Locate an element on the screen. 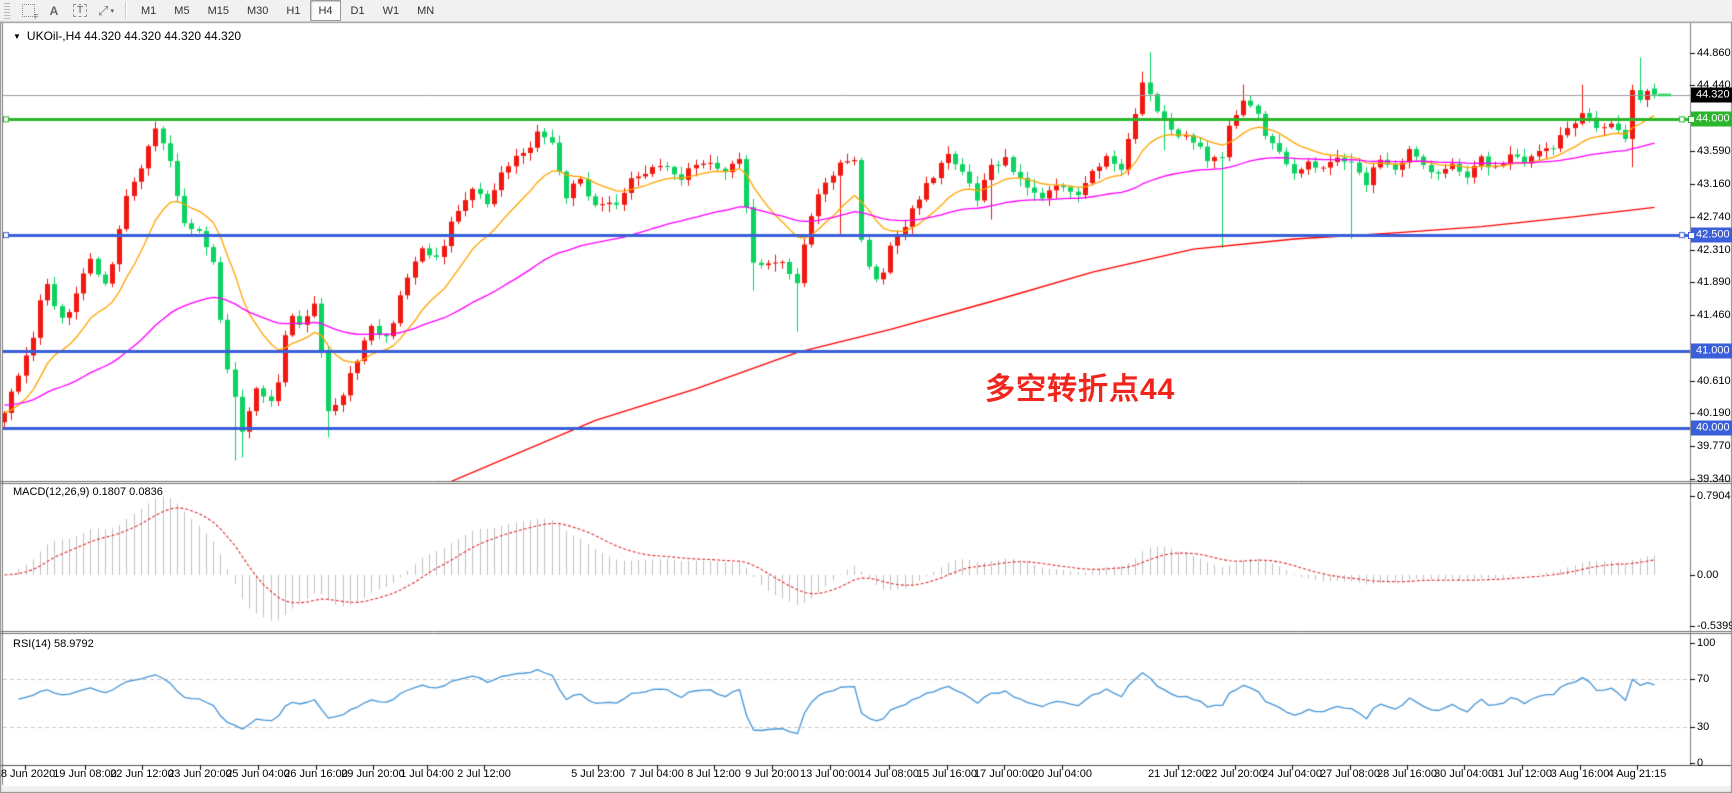 The width and height of the screenshot is (1732, 793). timeframe-switcher: M1 M5 M15 M30 H1 H4 D1 W1 MN is located at coordinates (287, 10).